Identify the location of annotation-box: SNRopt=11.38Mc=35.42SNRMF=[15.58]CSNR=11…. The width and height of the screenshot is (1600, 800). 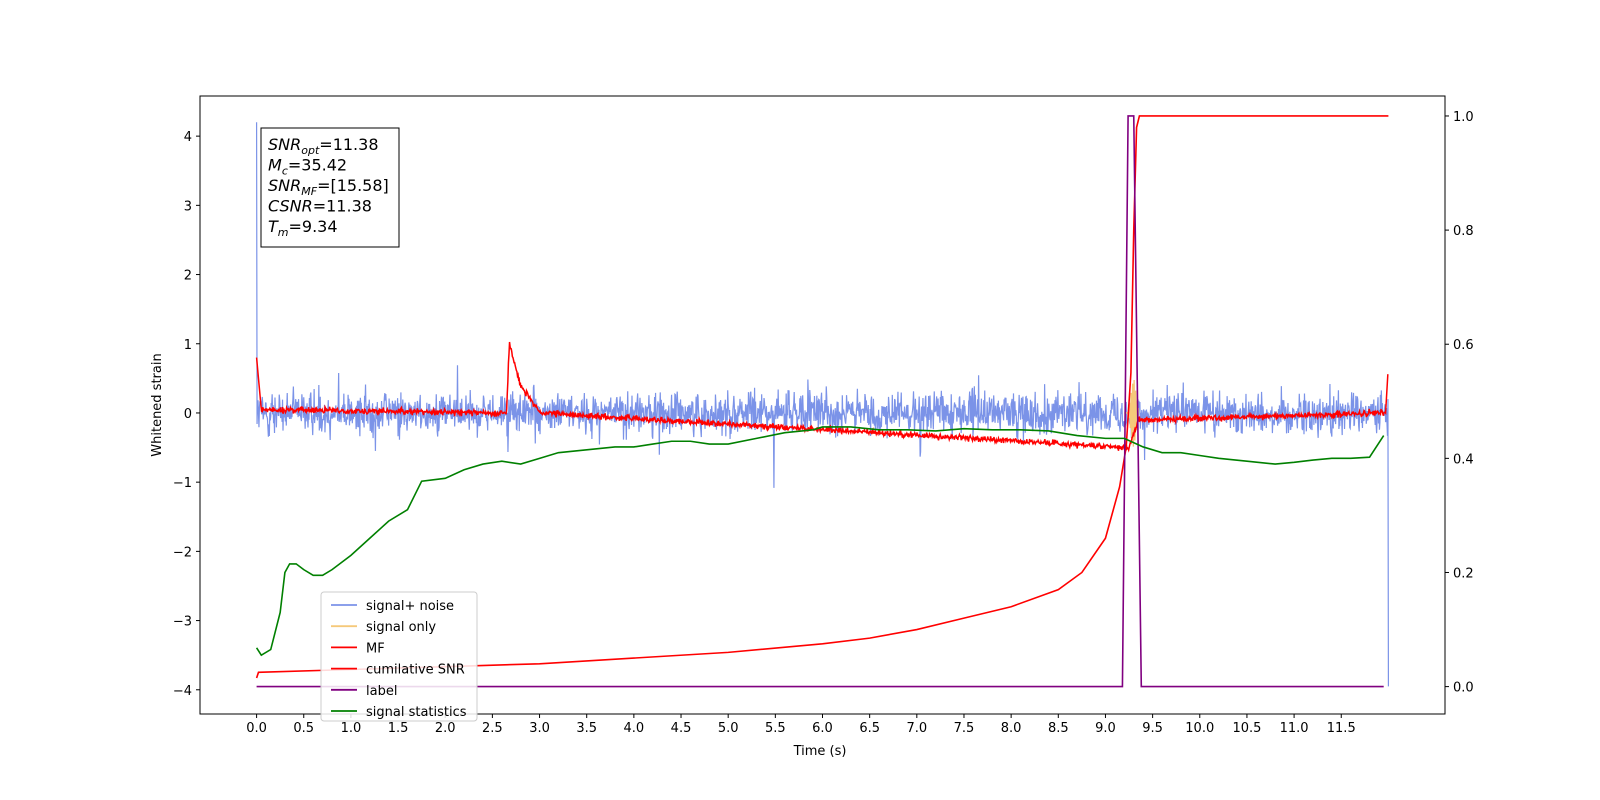
(330, 187).